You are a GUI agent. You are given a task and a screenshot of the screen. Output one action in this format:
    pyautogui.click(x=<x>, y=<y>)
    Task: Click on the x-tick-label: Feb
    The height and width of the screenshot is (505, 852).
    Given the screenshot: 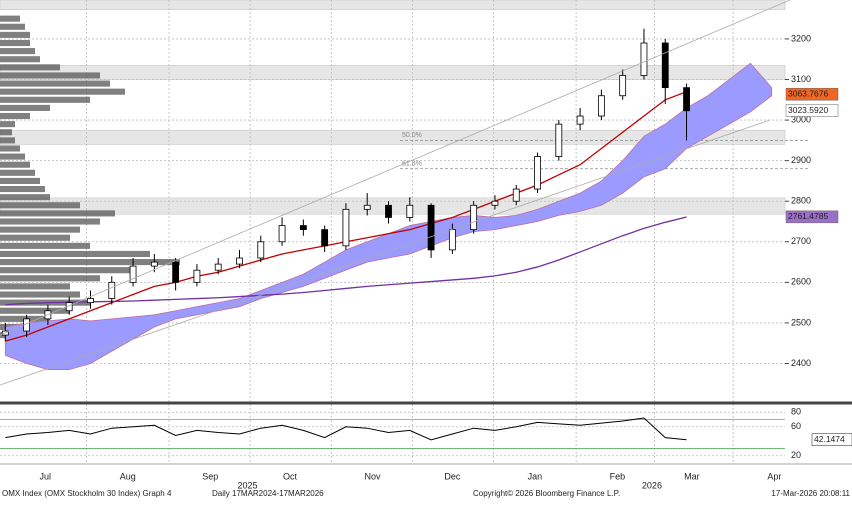 What is the action you would take?
    pyautogui.click(x=618, y=476)
    